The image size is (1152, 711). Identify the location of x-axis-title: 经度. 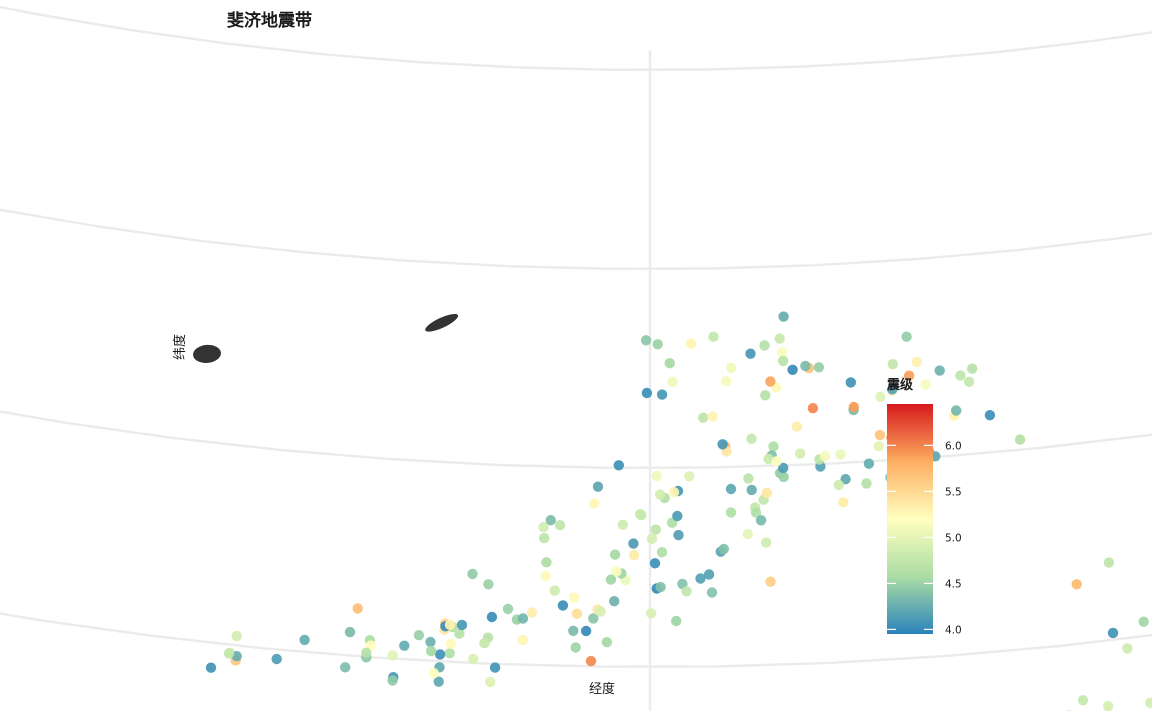
(602, 689).